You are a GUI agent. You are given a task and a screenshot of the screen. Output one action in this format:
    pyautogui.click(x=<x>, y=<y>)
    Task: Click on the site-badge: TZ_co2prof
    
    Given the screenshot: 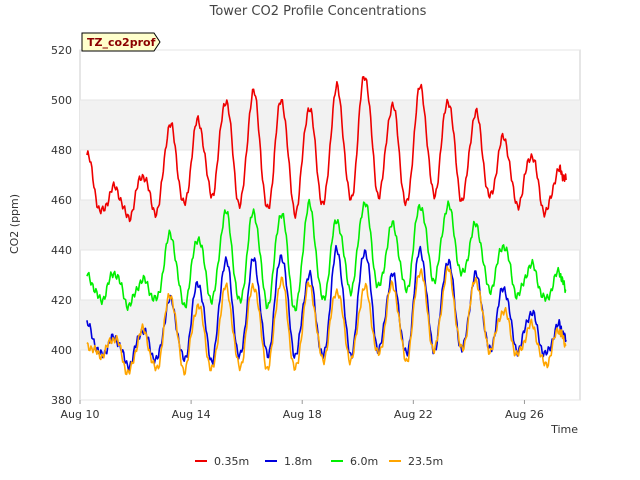 What is the action you would take?
    pyautogui.click(x=121, y=42)
    